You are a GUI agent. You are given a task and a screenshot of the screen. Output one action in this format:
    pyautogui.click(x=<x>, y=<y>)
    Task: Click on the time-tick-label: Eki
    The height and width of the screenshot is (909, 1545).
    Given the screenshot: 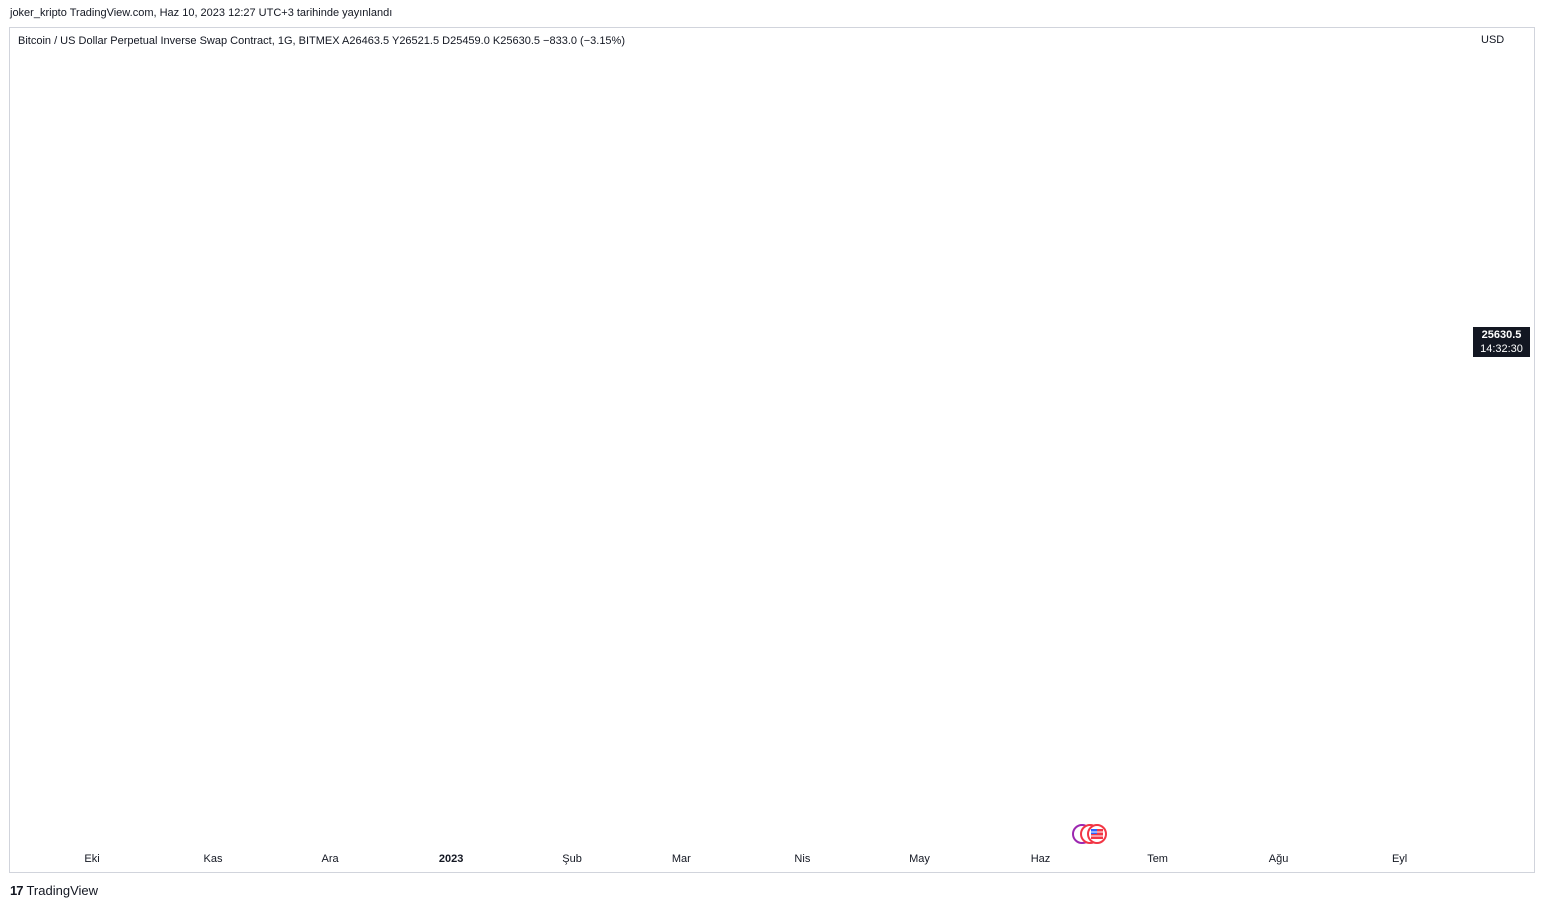 What is the action you would take?
    pyautogui.click(x=92, y=859)
    